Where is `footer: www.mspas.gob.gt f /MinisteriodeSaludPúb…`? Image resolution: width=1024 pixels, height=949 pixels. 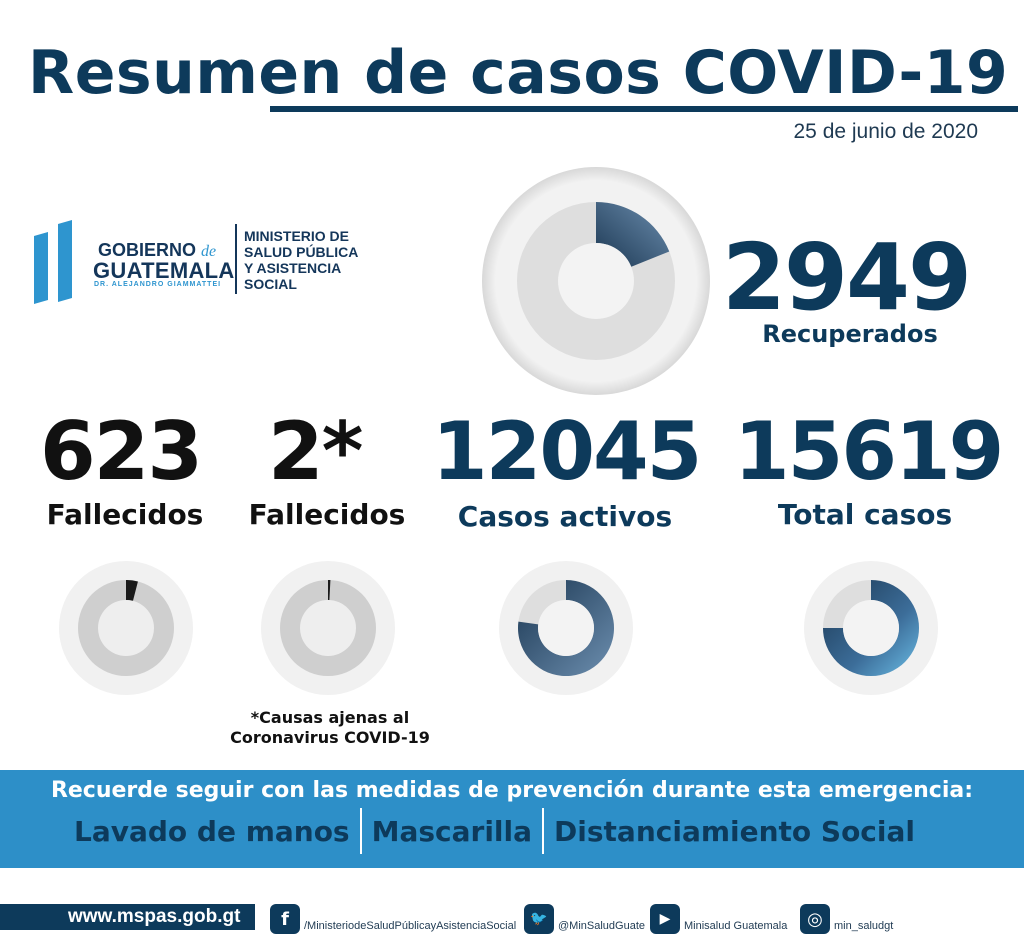
footer: www.mspas.gob.gt f /MinisteriodeSaludPúb… is located at coordinates (512, 918).